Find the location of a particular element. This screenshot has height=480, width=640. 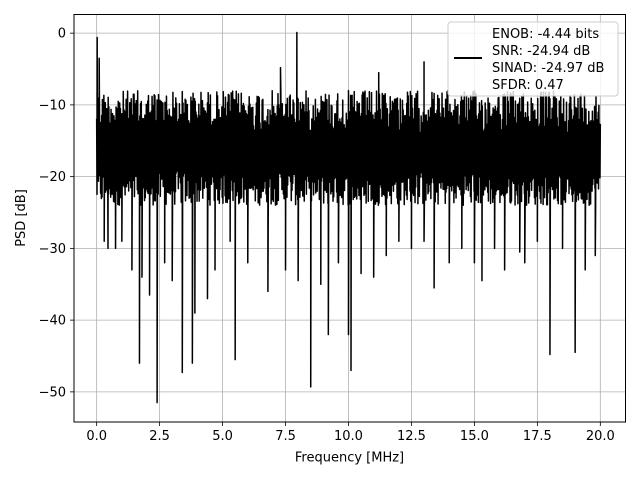

x-tick-label: 5.0 is located at coordinates (222, 436).